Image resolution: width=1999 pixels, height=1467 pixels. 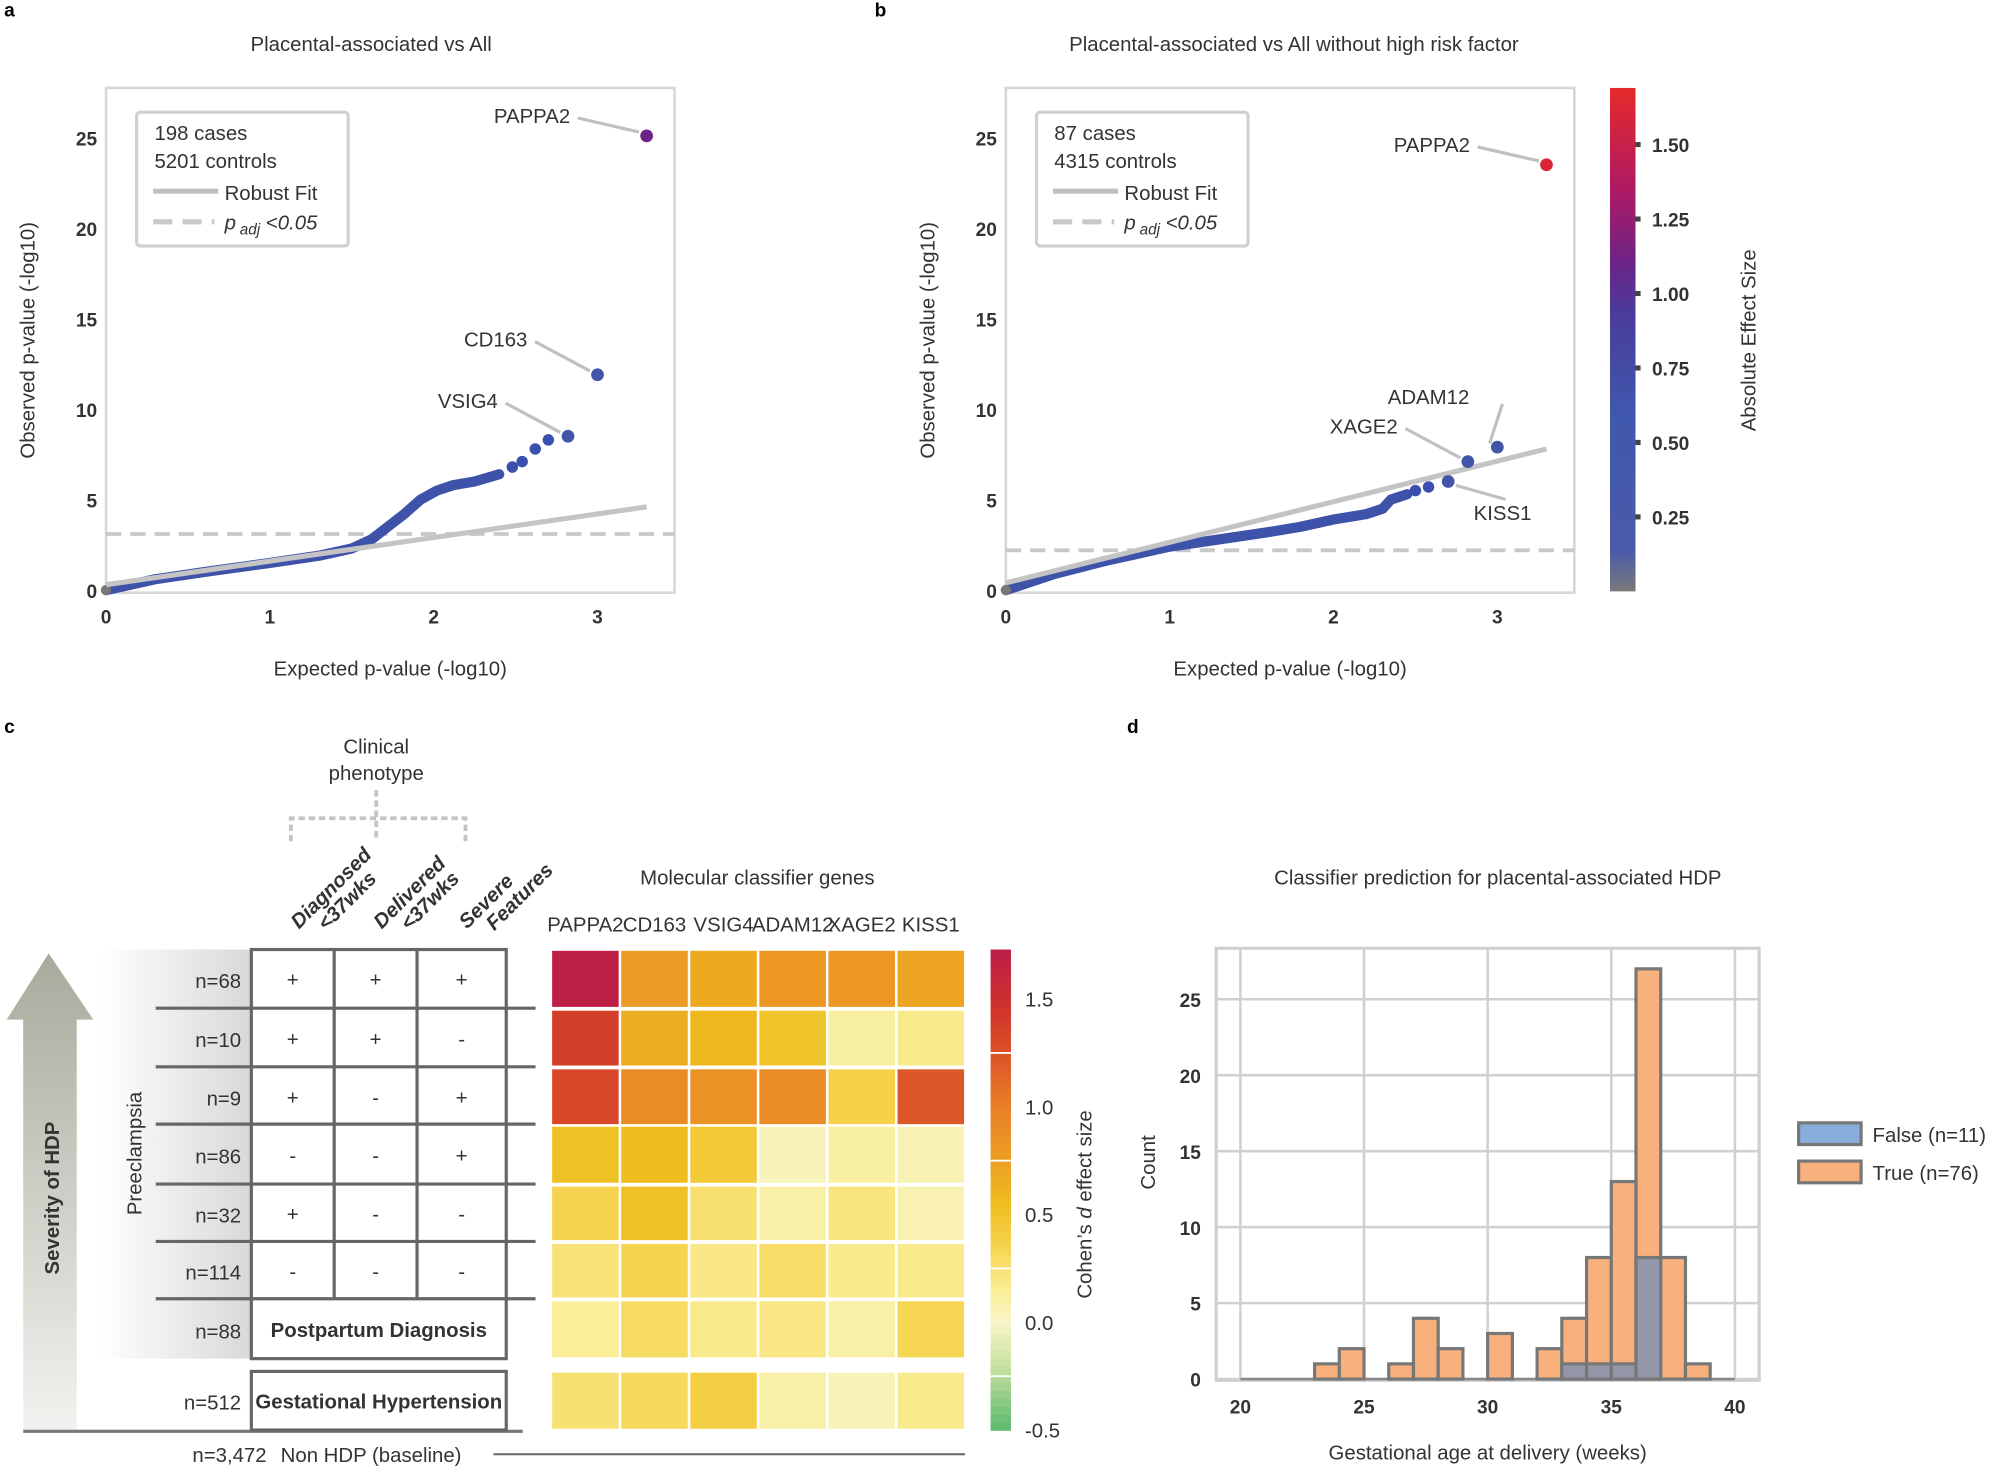 What do you see at coordinates (986, 411) in the screenshot?
I see `y-tick-label: 10` at bounding box center [986, 411].